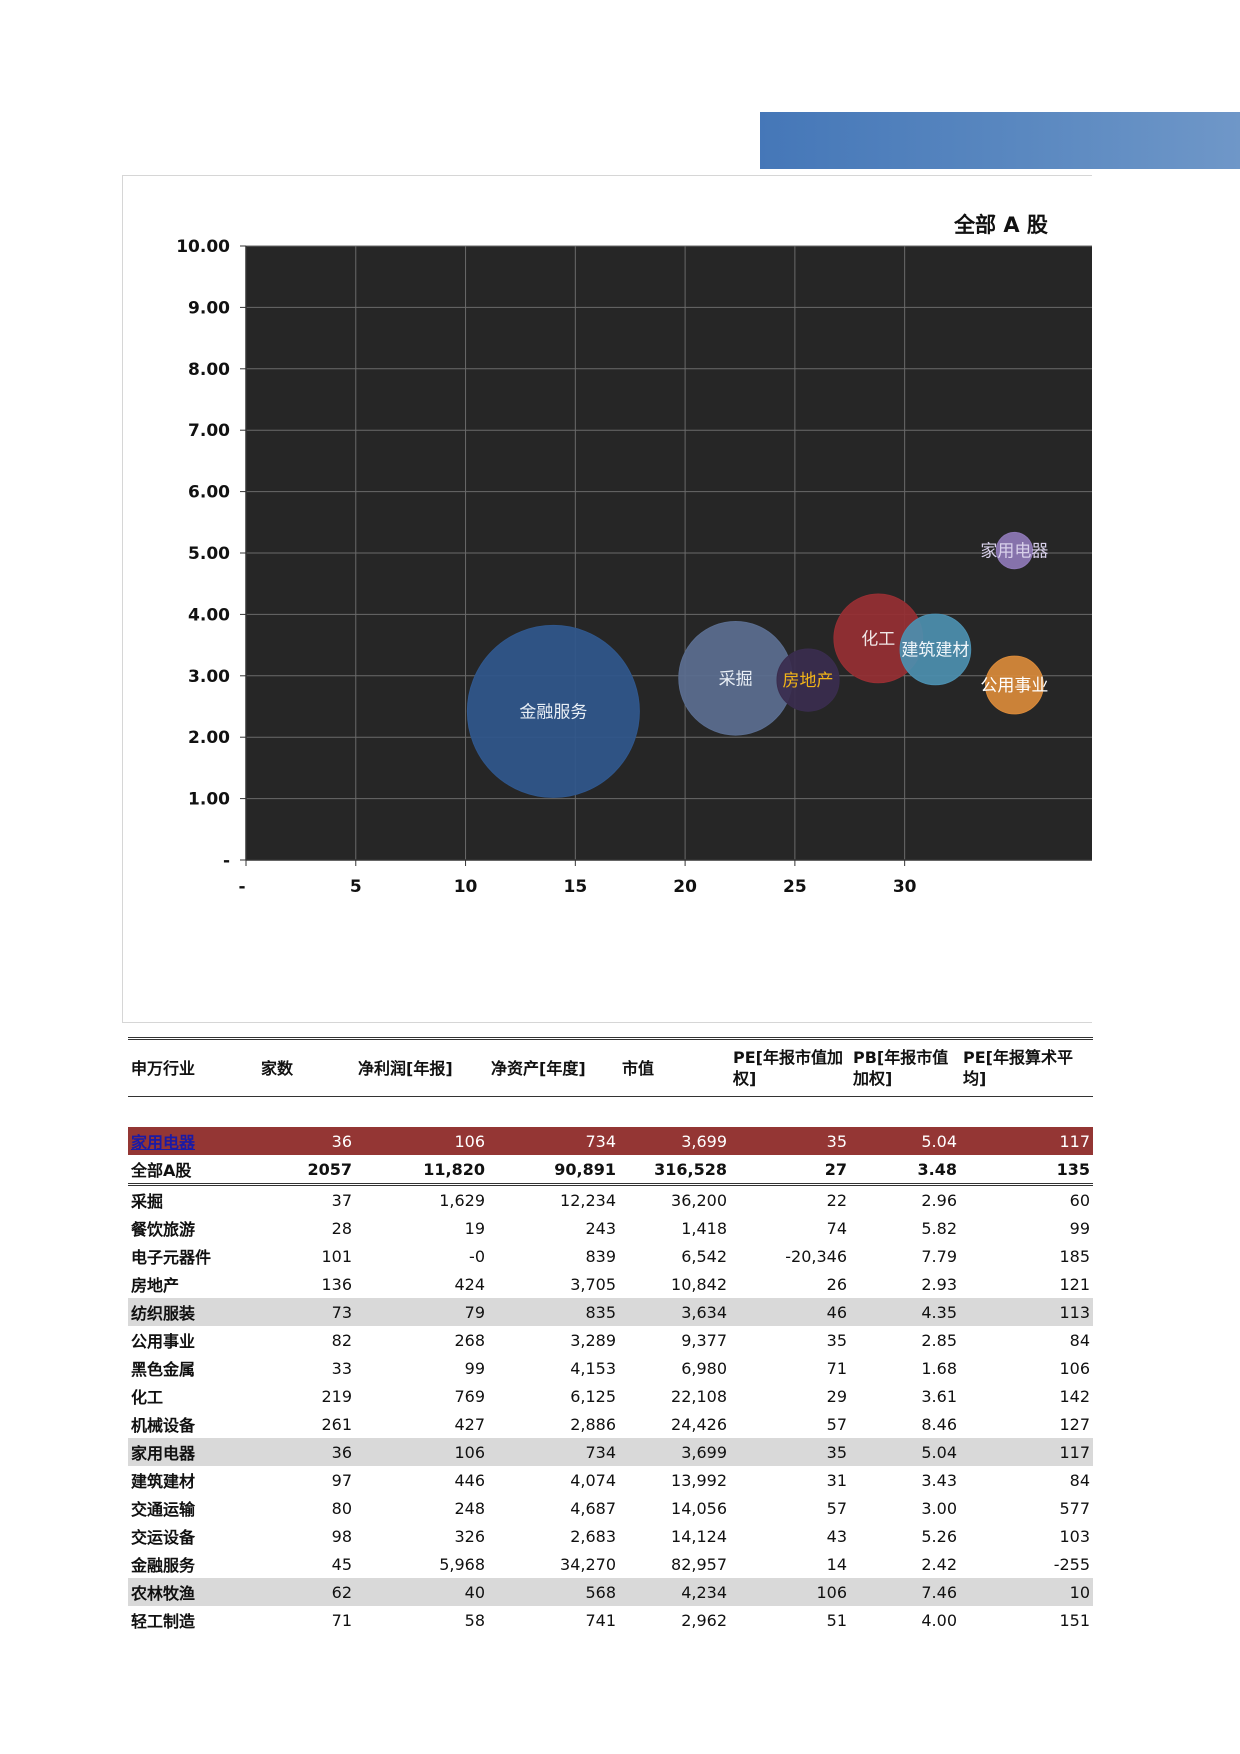 The height and width of the screenshot is (1754, 1240). I want to click on value-cell: 2,962, so click(704, 1620).